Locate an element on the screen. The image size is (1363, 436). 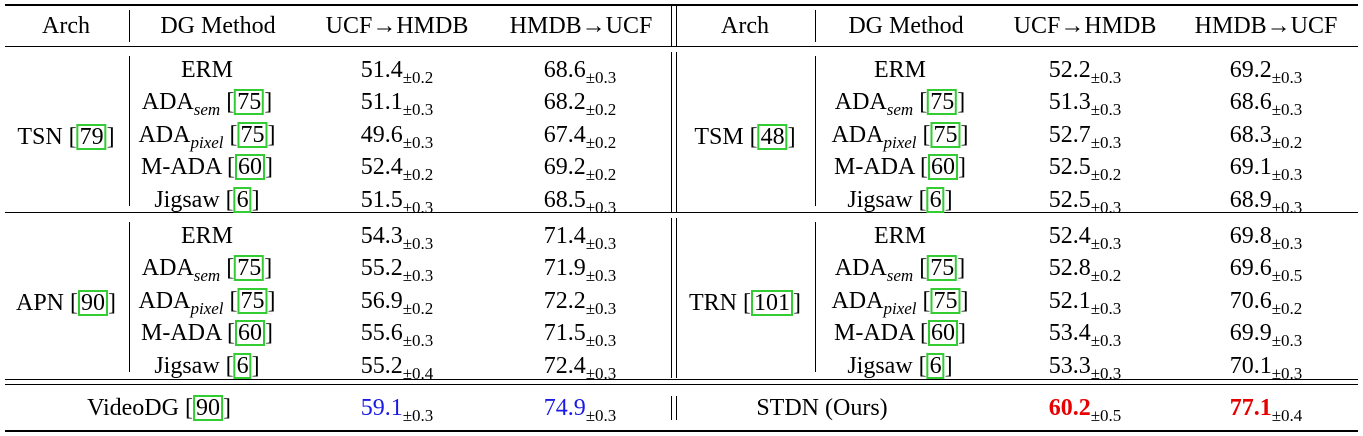
value: 53.3 is located at coordinates (1069, 365).